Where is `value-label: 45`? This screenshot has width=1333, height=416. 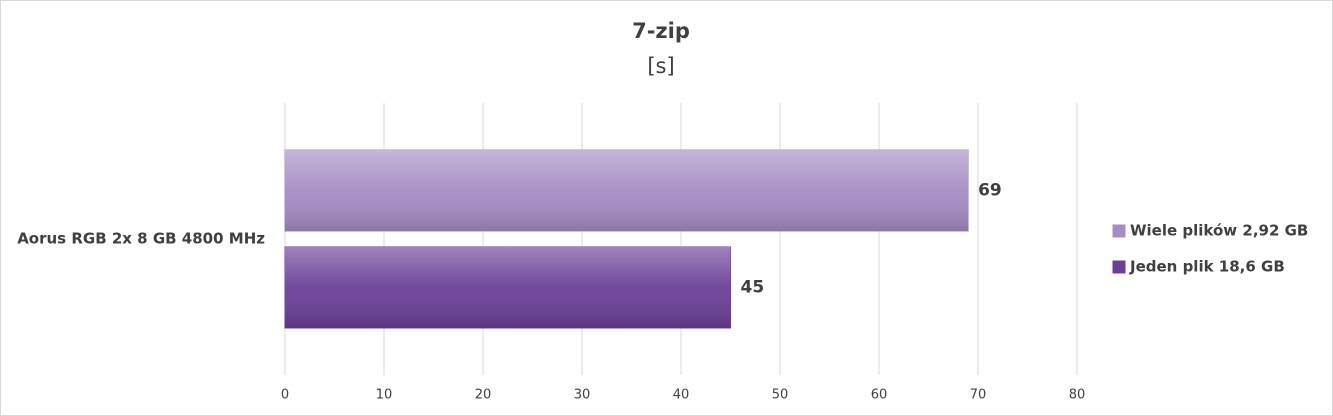
value-label: 45 is located at coordinates (753, 288).